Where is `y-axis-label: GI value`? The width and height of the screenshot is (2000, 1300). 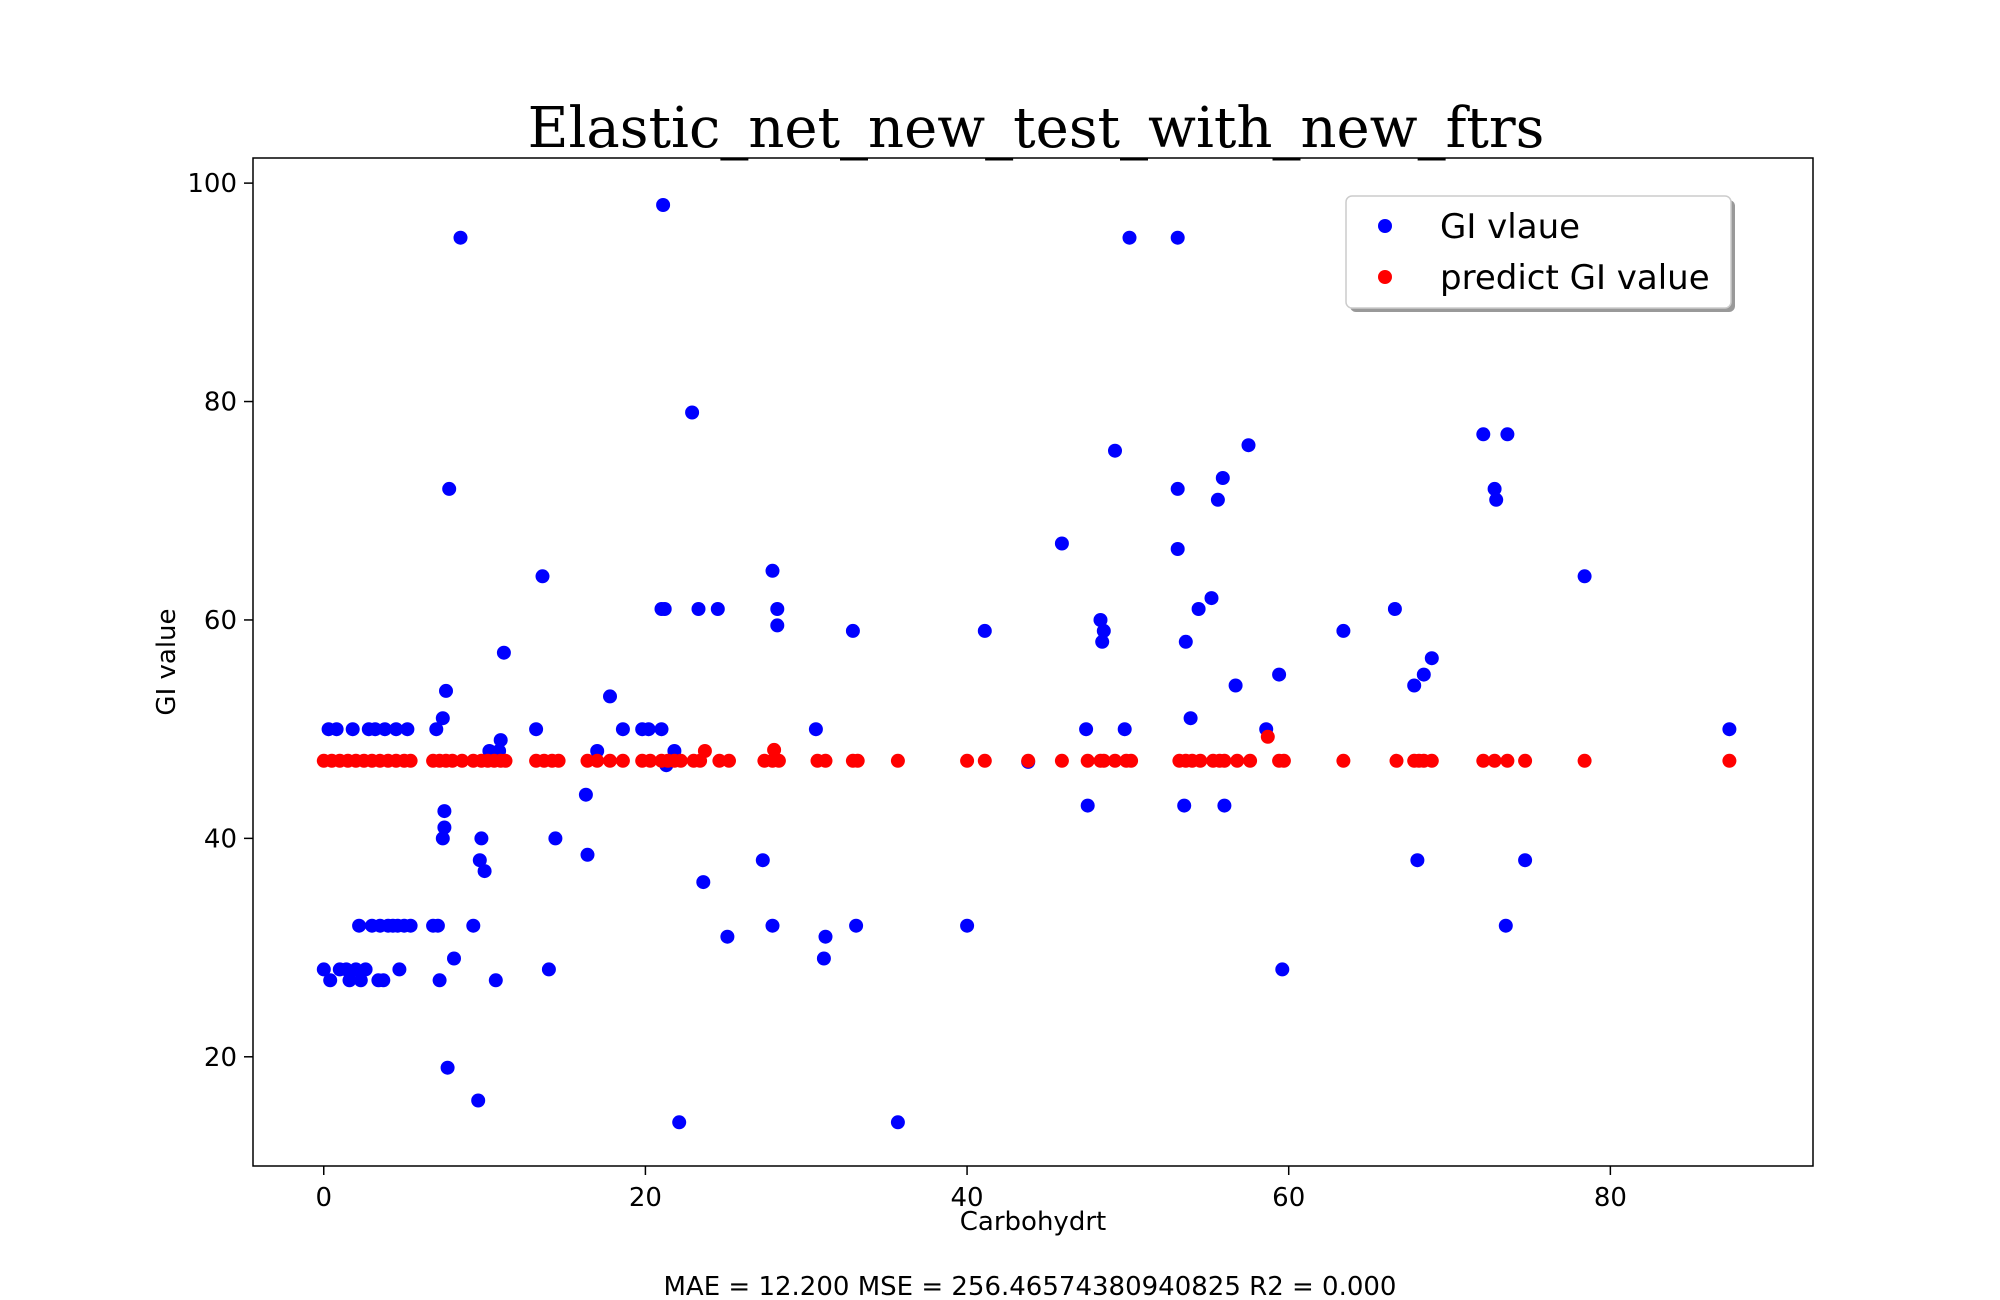
y-axis-label: GI value is located at coordinates (167, 661).